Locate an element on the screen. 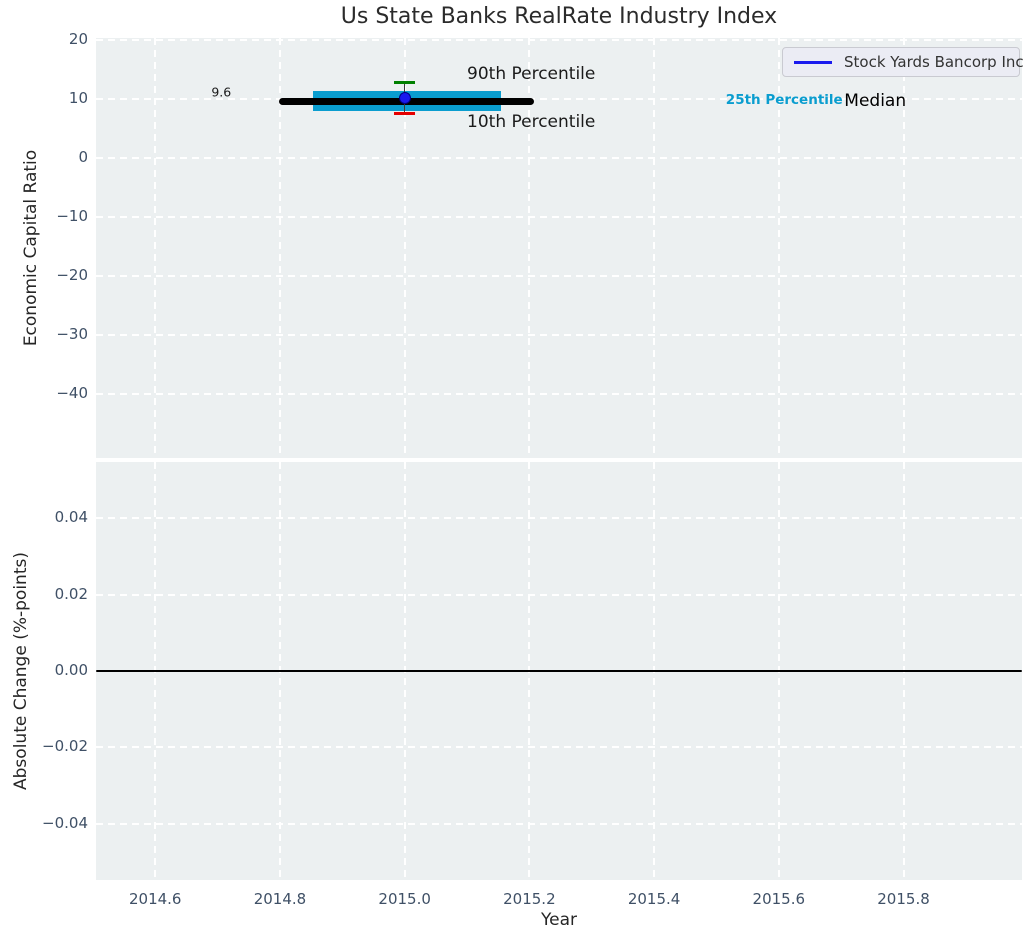  y-tick-label: −10 is located at coordinates (72, 215).